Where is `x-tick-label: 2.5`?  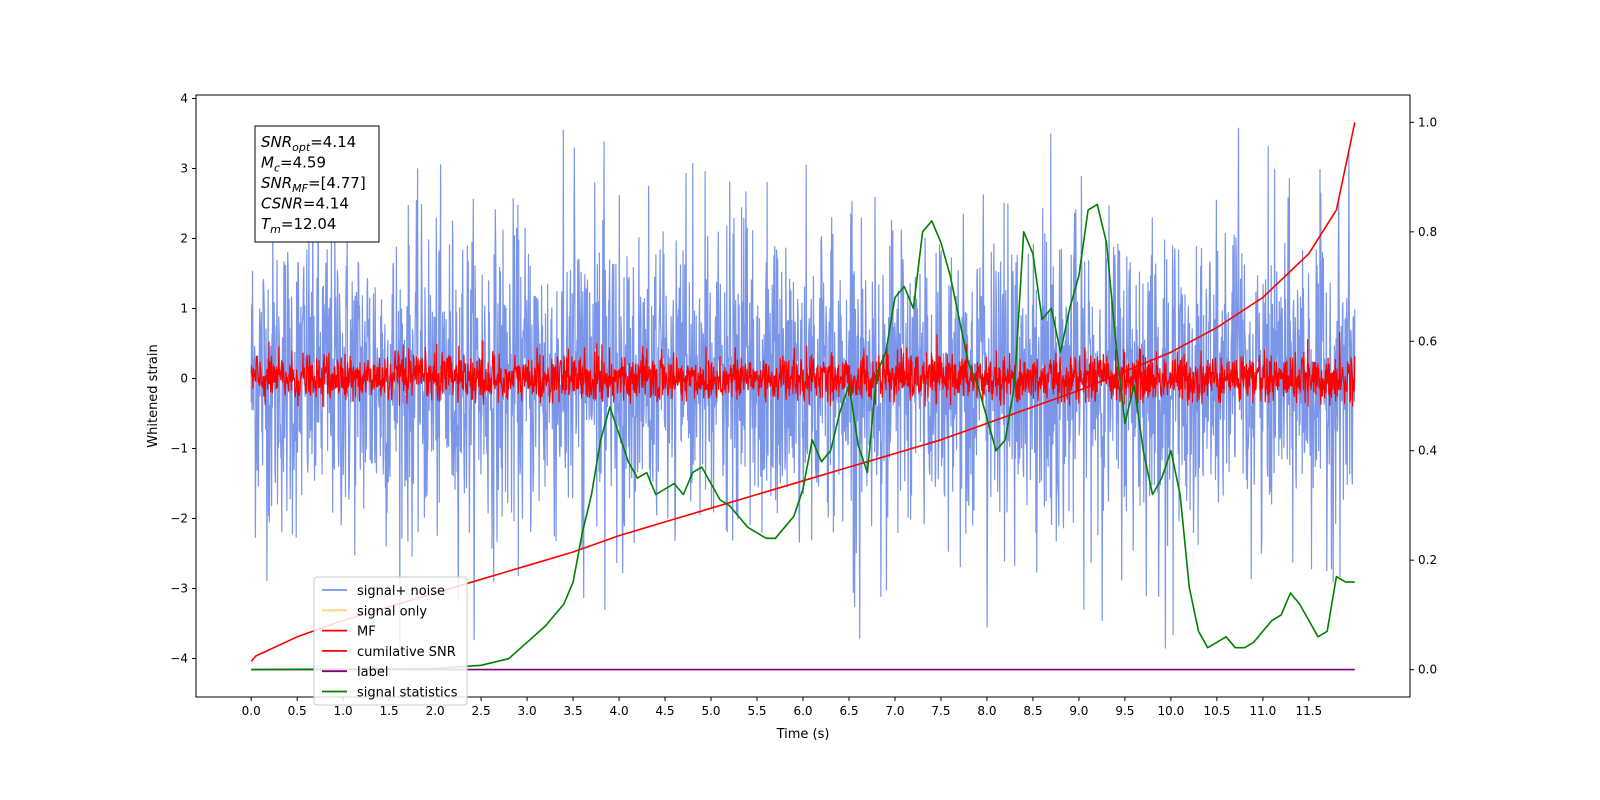
x-tick-label: 2.5 is located at coordinates (481, 711).